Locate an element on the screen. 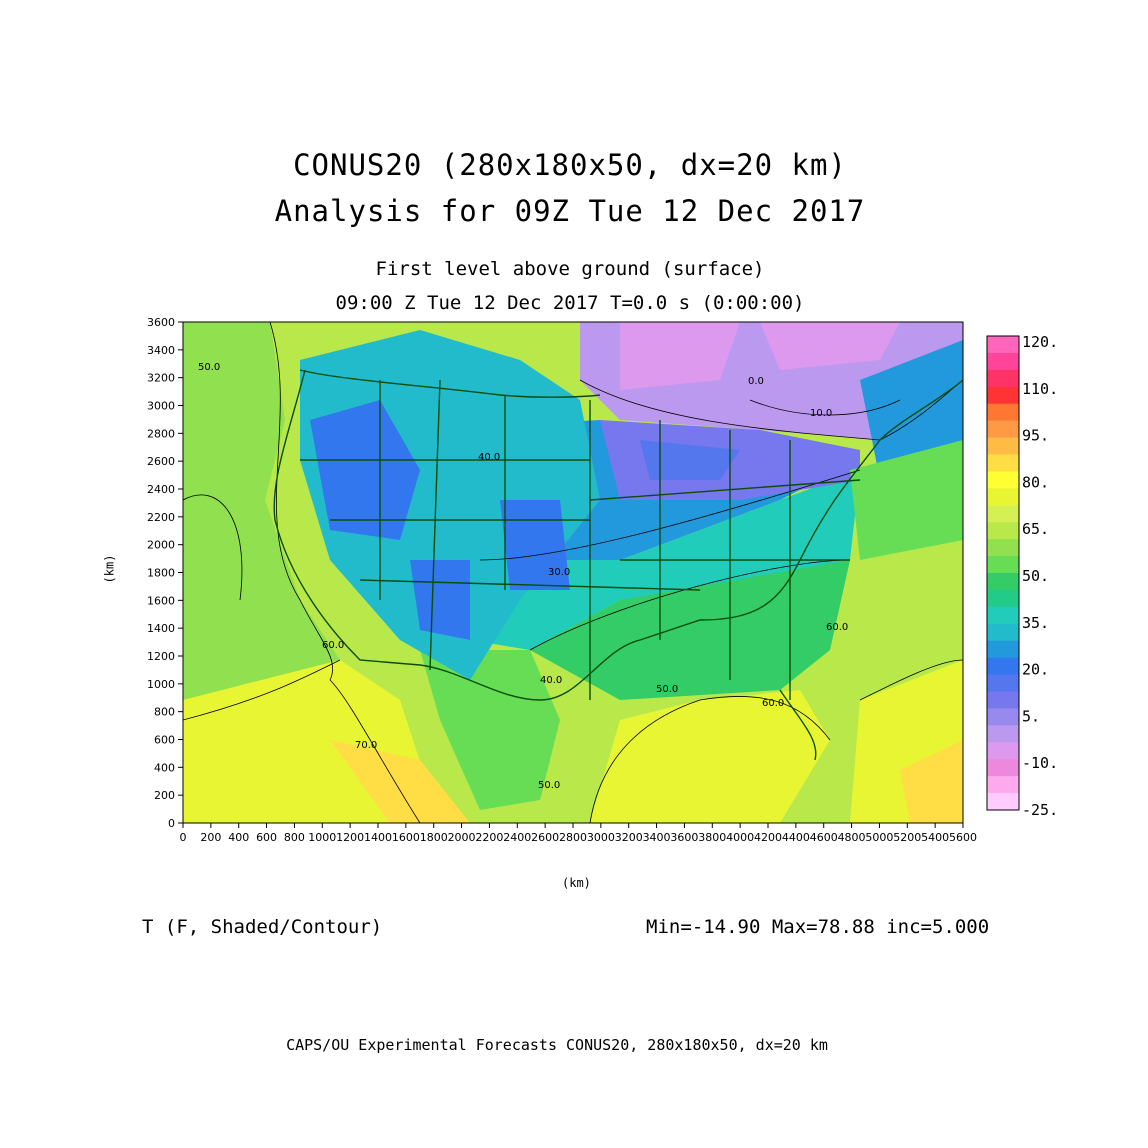 This screenshot has height=1148, width=1148. plot-subtitle-level: First level above ground (surface) is located at coordinates (570, 269).